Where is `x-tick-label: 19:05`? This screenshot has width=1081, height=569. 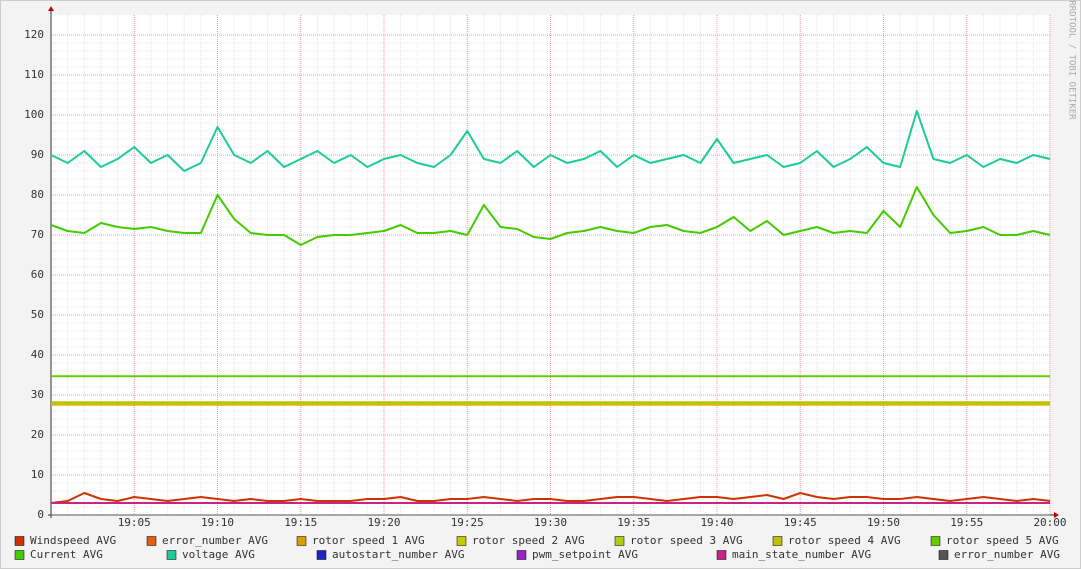 x-tick-label: 19:05 is located at coordinates (134, 522).